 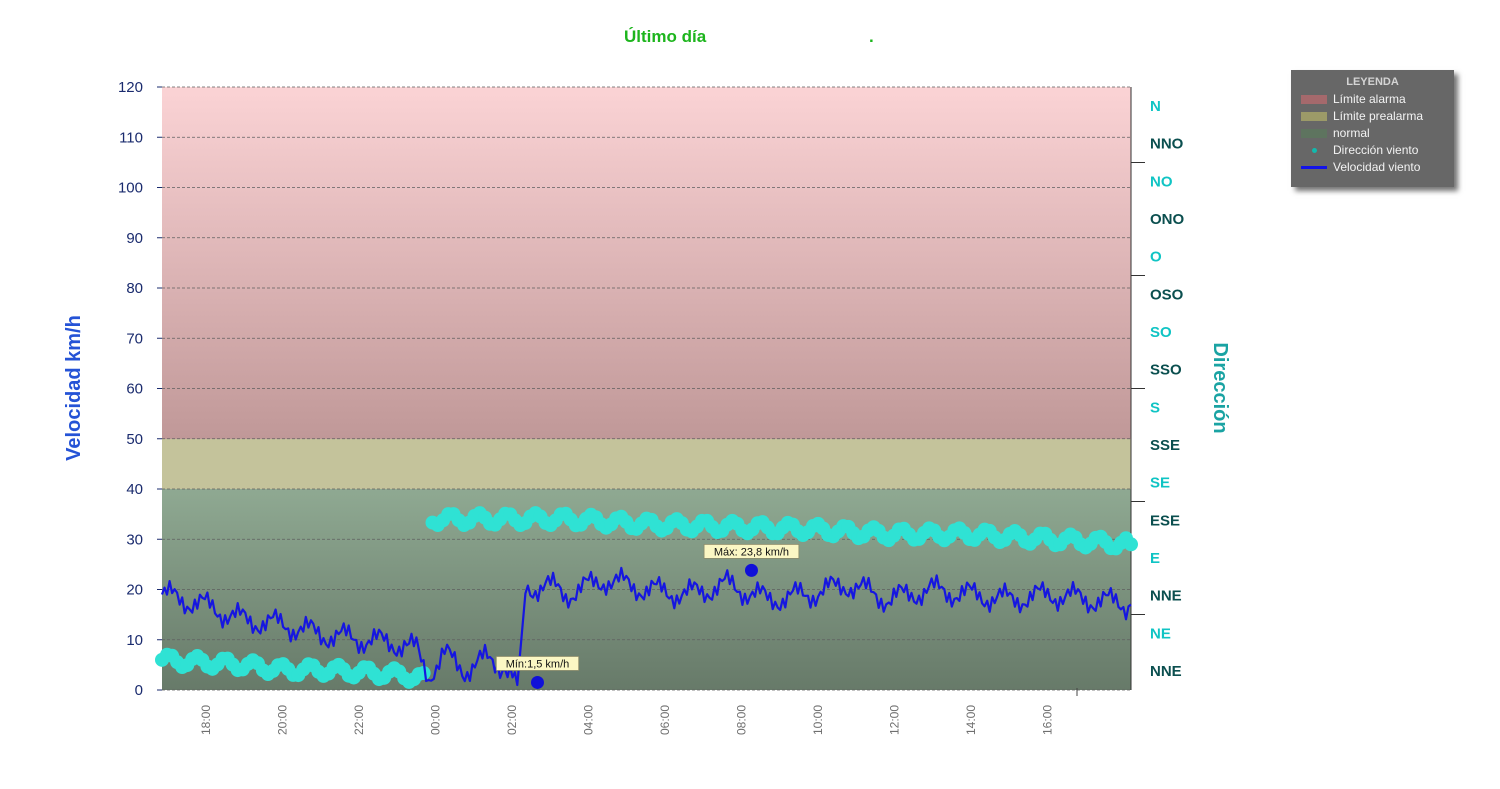 I want to click on y-tick-label: 90, so click(x=134, y=238).